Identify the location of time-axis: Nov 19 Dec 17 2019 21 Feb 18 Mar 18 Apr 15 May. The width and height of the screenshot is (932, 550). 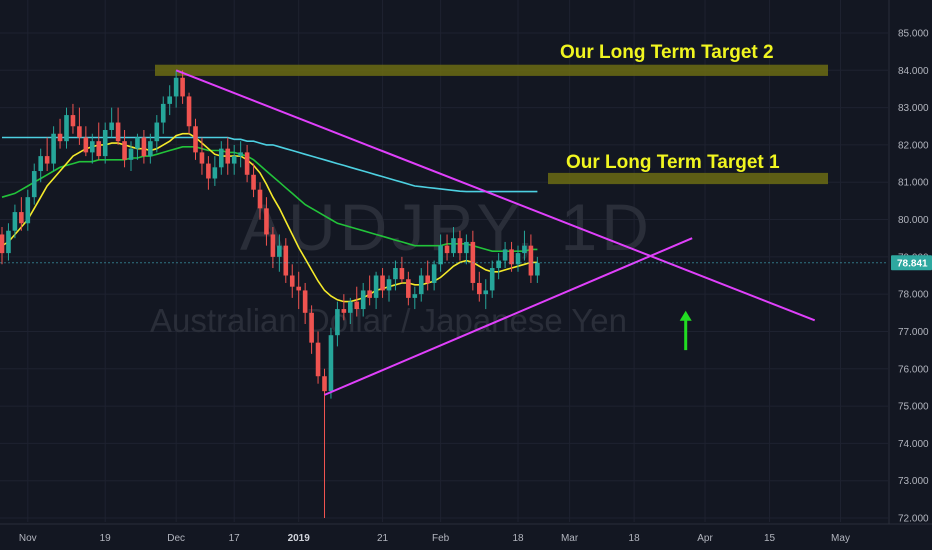
(466, 536).